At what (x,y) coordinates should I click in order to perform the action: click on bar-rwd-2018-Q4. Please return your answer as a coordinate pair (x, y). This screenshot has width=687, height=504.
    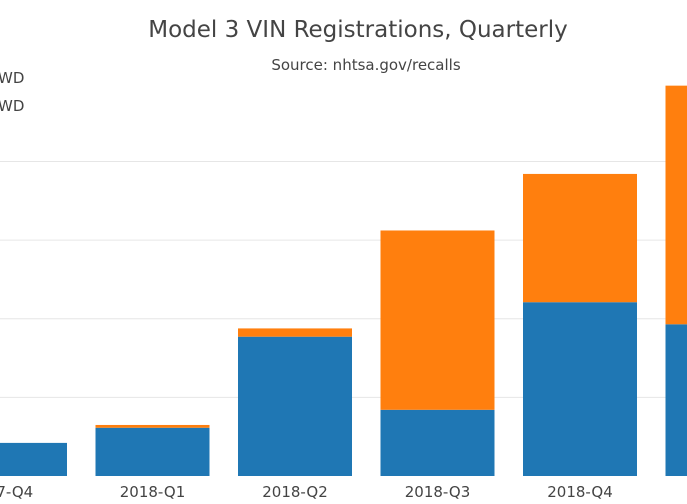
    Looking at the image, I should click on (580, 389).